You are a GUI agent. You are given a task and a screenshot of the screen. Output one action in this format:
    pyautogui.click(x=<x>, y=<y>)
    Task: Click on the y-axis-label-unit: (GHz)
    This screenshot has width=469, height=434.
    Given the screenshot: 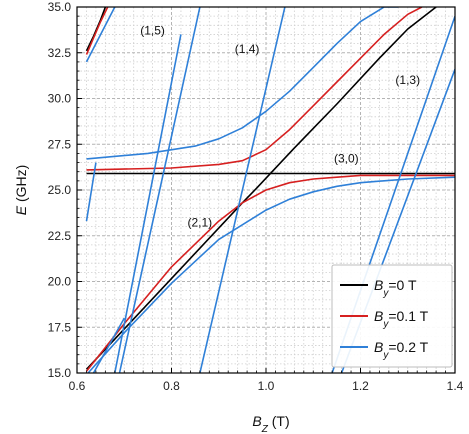 What is the action you would take?
    pyautogui.click(x=21, y=185)
    